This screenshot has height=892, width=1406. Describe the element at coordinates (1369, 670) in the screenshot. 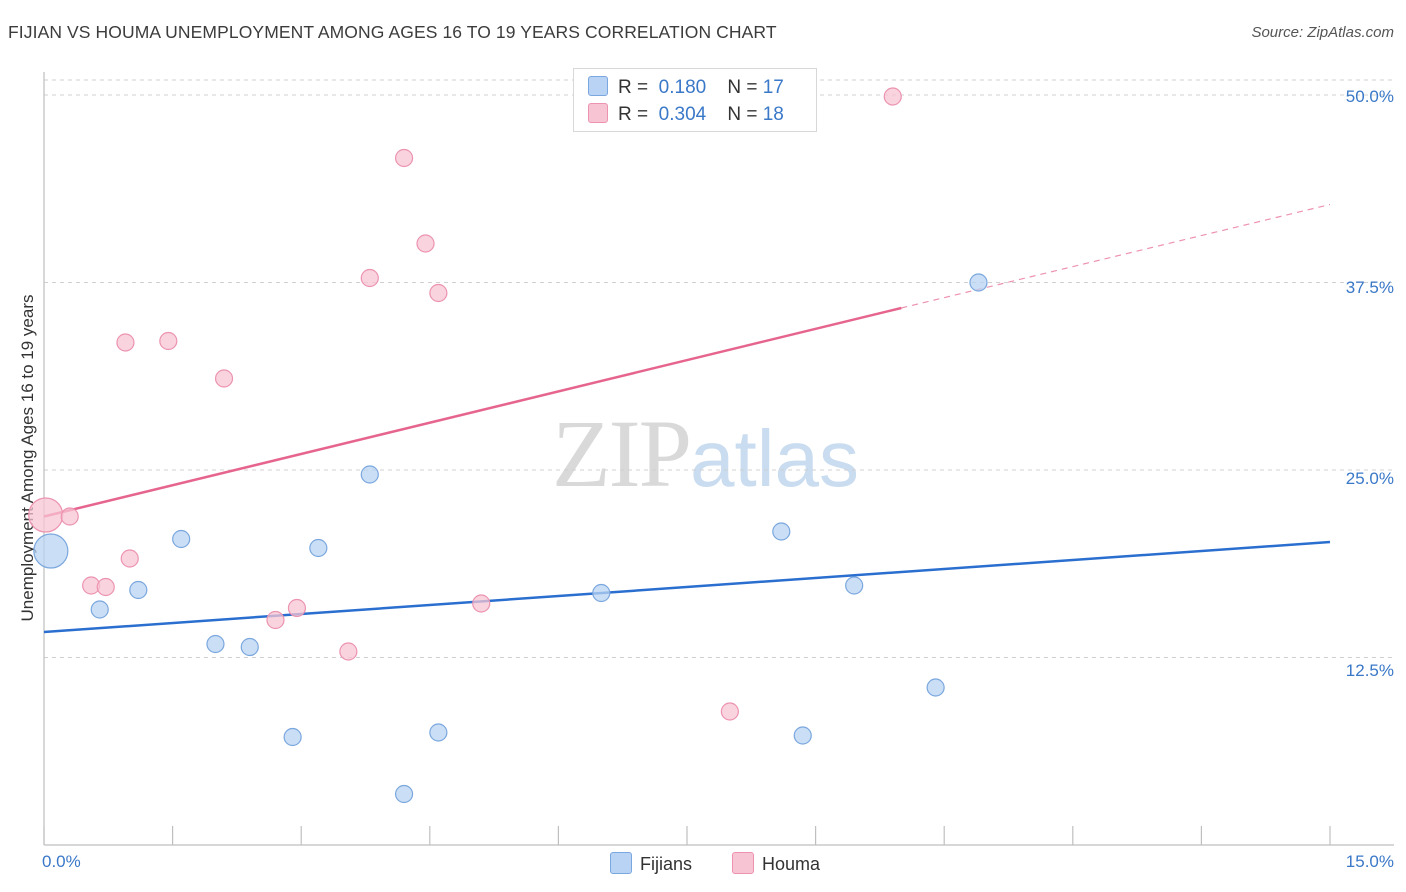

I see `y-tick-label: 12.5%` at that location.